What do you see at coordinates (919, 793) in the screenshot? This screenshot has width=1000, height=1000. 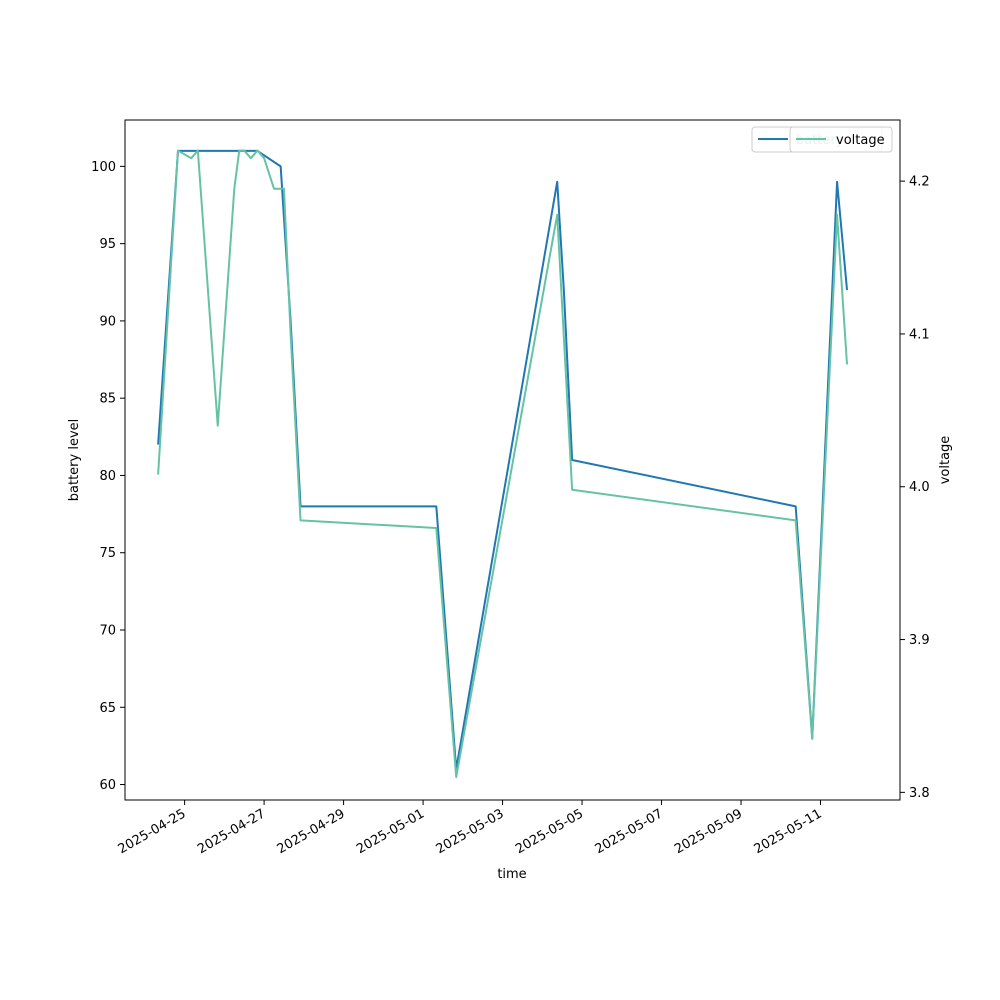 I see `y2-tick-label-0: 3.8` at bounding box center [919, 793].